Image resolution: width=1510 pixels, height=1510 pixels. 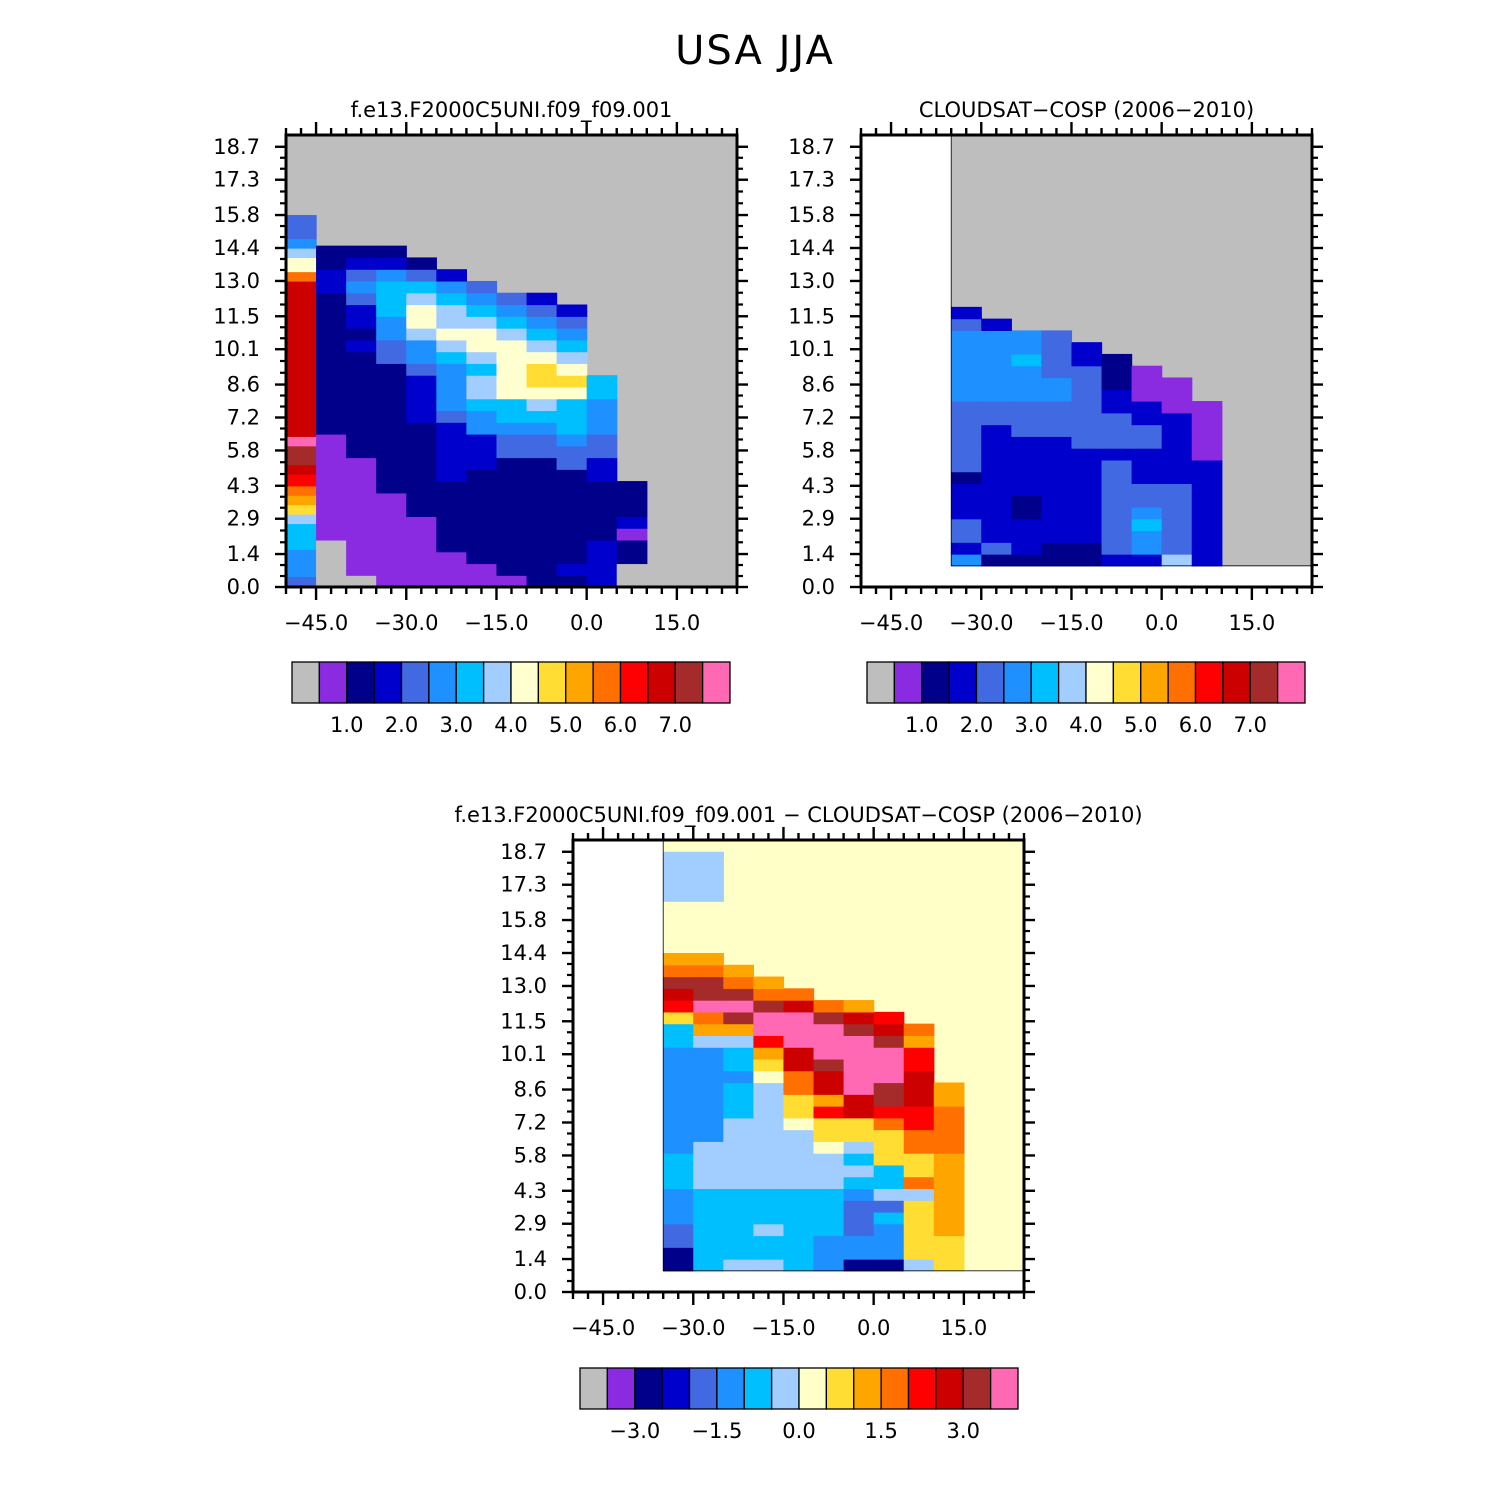 What do you see at coordinates (530, 1155) in the screenshot?
I see `y-tick-label: 5.8` at bounding box center [530, 1155].